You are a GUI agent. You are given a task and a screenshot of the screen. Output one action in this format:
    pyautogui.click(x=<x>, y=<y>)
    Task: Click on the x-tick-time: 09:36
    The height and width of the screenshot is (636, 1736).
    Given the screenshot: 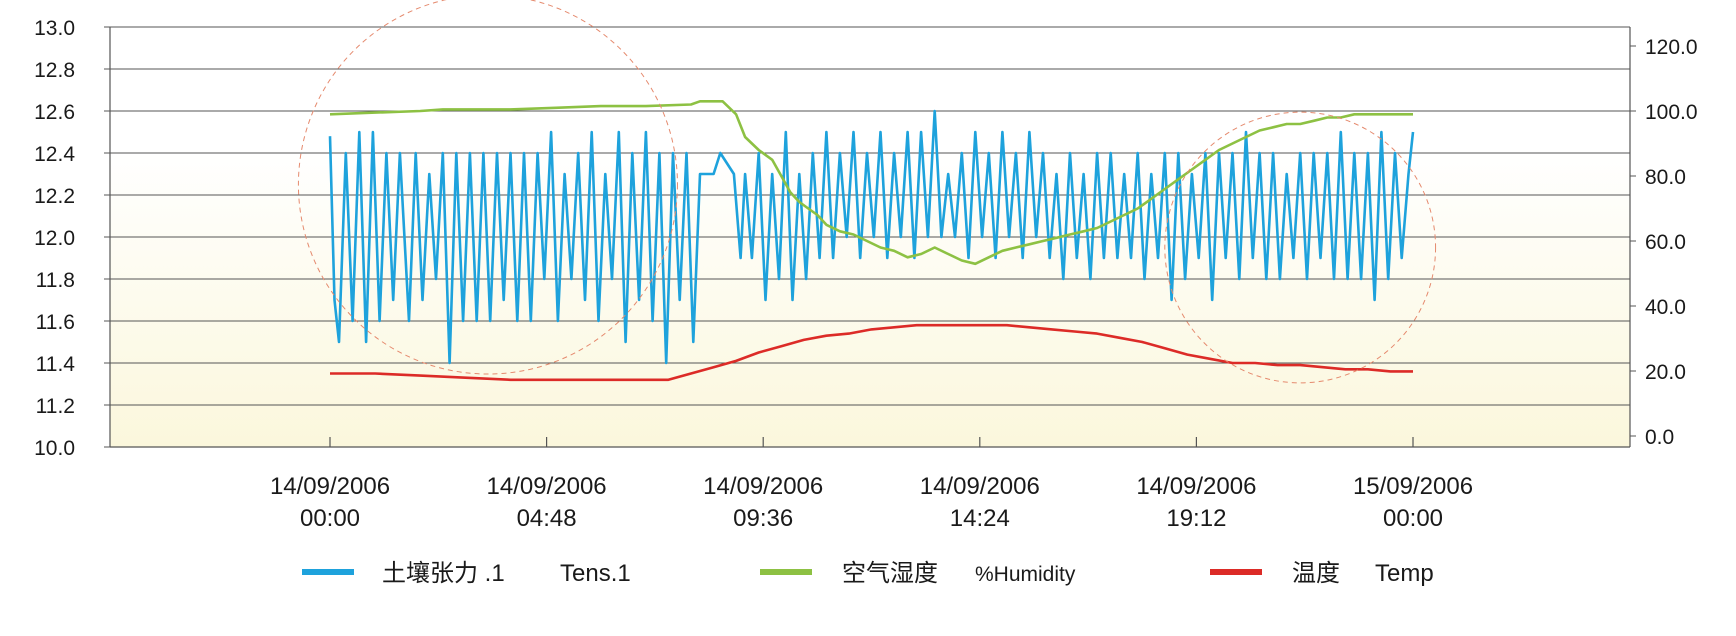 What is the action you would take?
    pyautogui.click(x=763, y=518)
    